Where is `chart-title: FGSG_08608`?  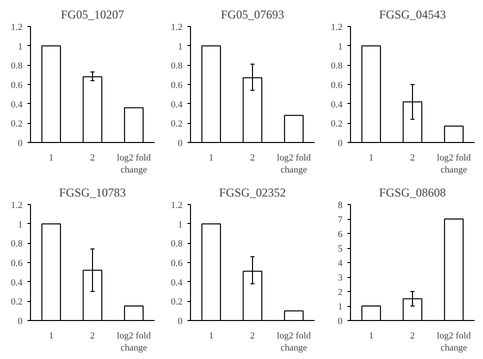 chart-title: FGSG_08608 is located at coordinates (412, 193).